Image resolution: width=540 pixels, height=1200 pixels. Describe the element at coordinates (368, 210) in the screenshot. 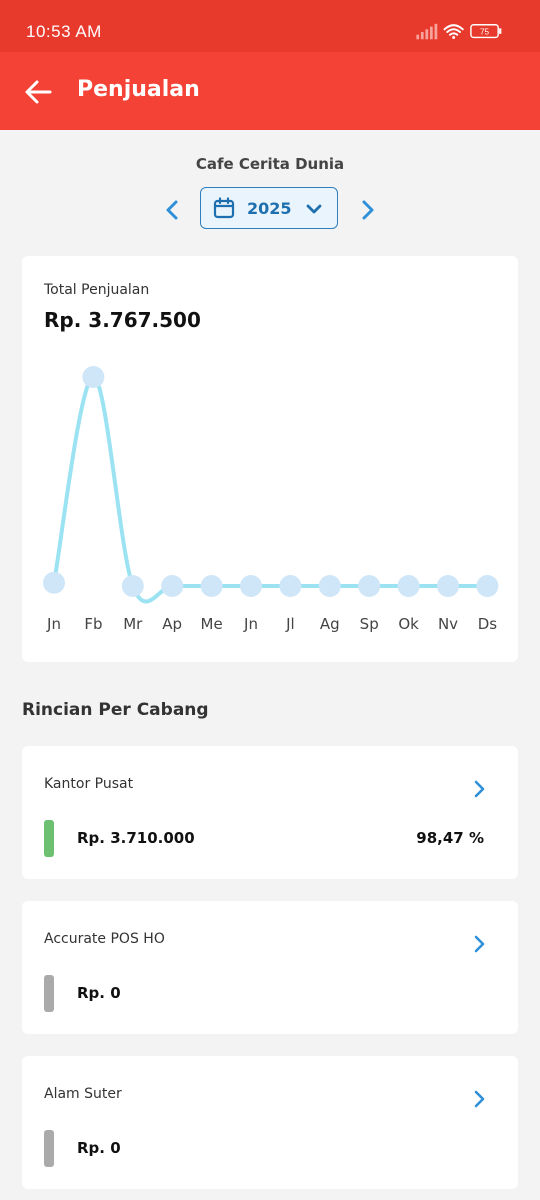

I see `next-year-chevron-right-icon` at that location.